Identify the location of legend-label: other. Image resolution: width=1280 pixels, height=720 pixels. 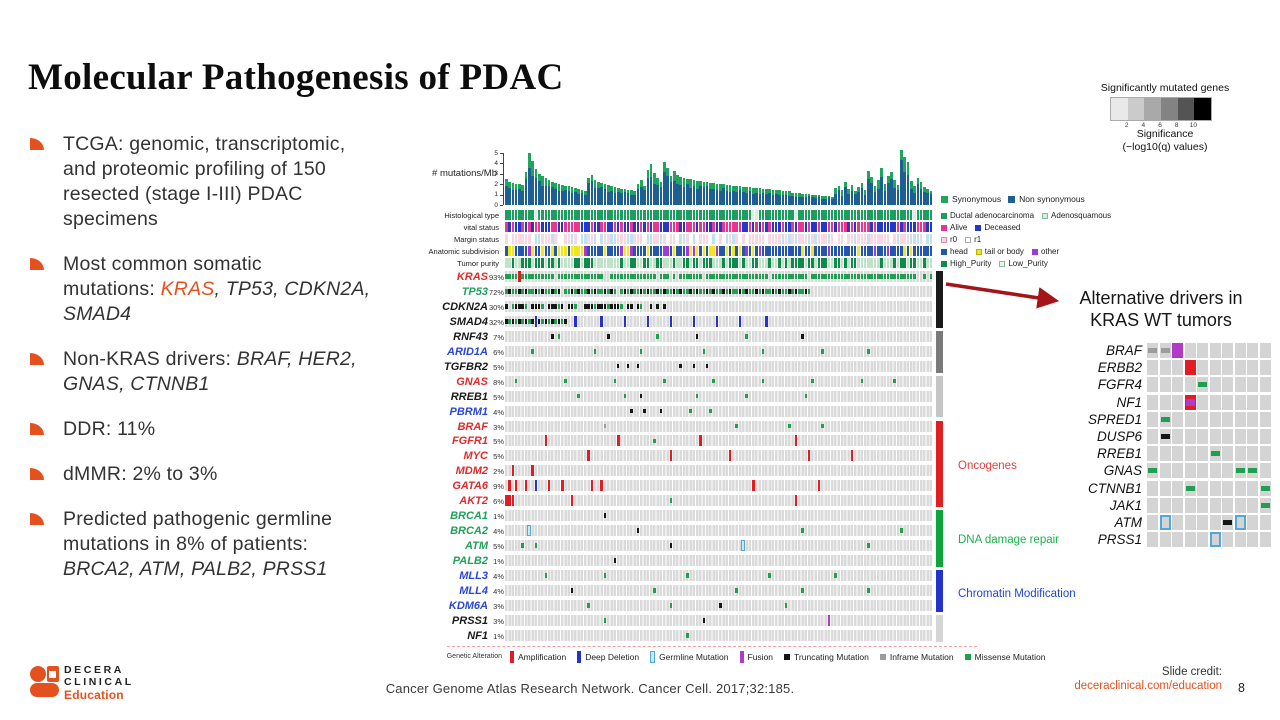
(1050, 251).